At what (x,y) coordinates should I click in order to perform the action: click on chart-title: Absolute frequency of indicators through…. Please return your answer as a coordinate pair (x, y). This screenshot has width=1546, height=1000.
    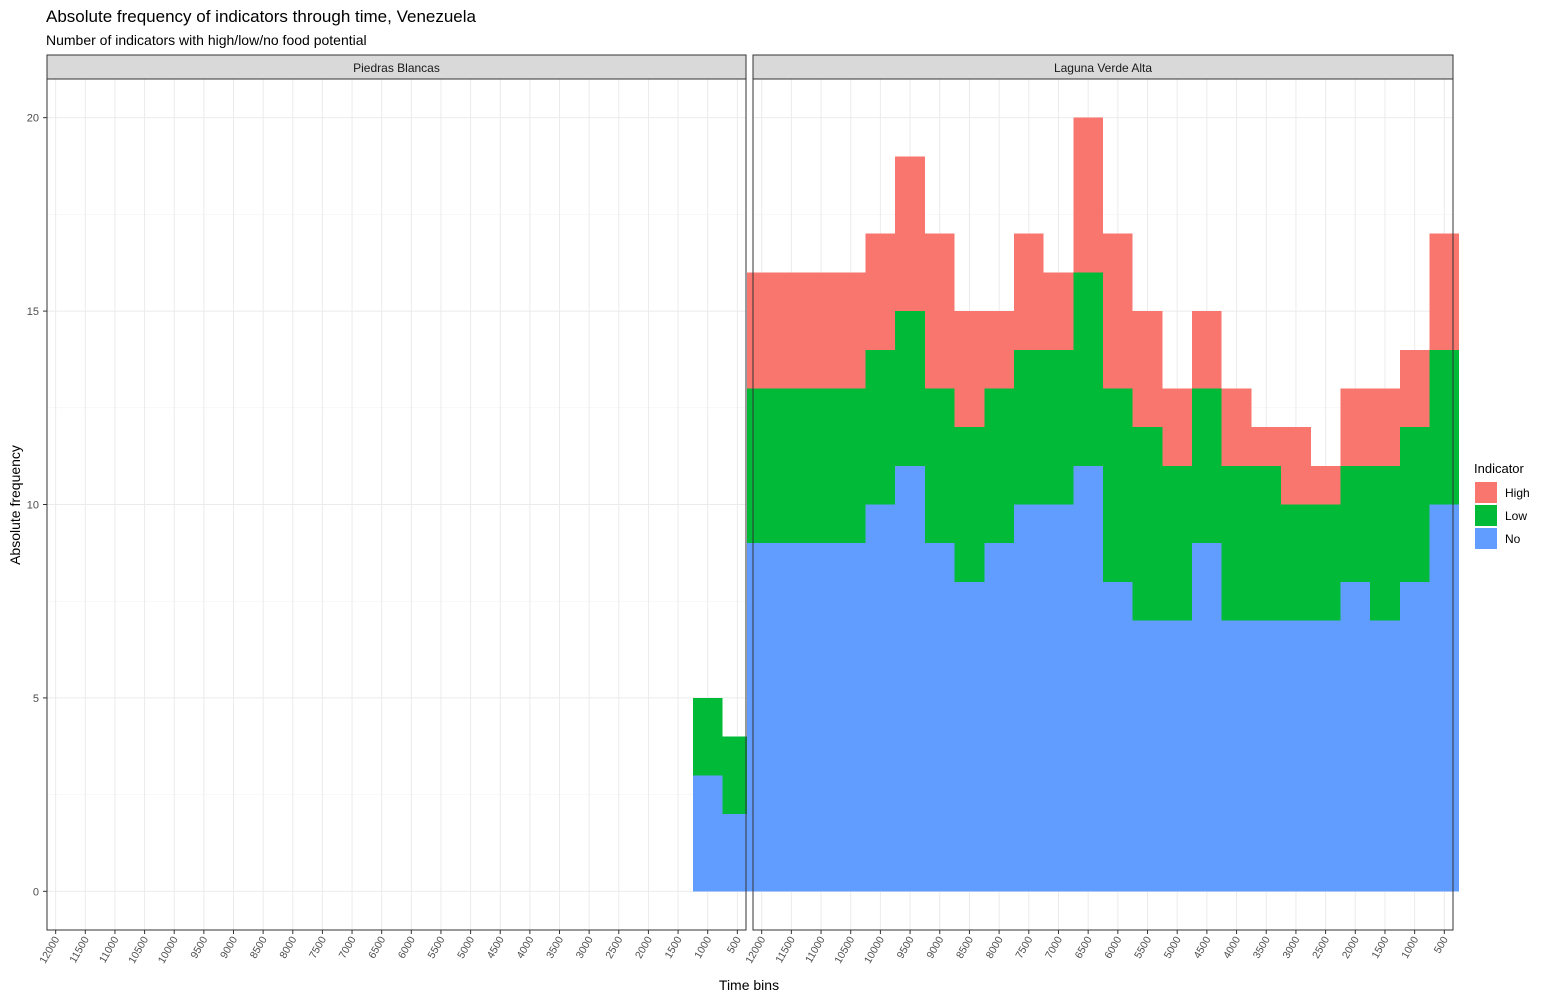
    Looking at the image, I should click on (261, 16).